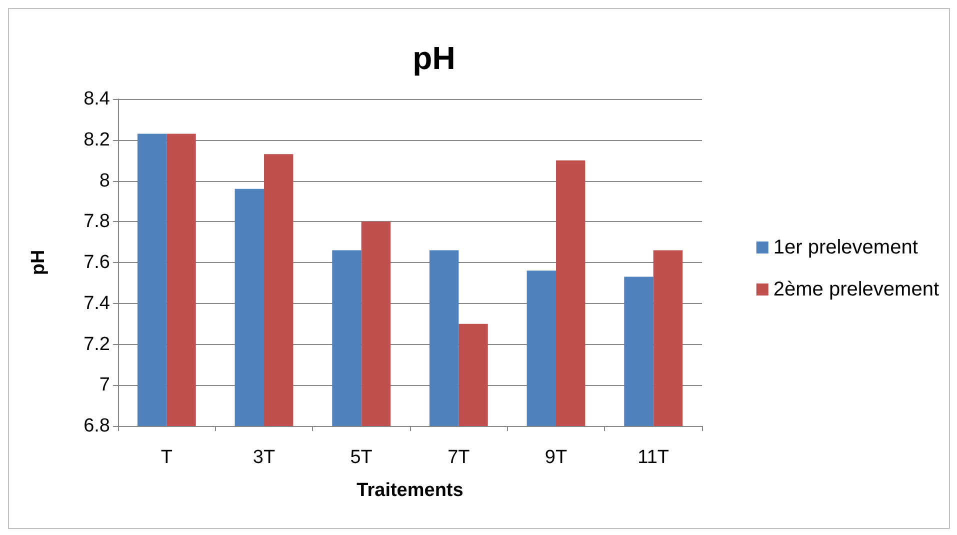 The image size is (957, 535). I want to click on y-tick-label: 8.2, so click(97, 139).